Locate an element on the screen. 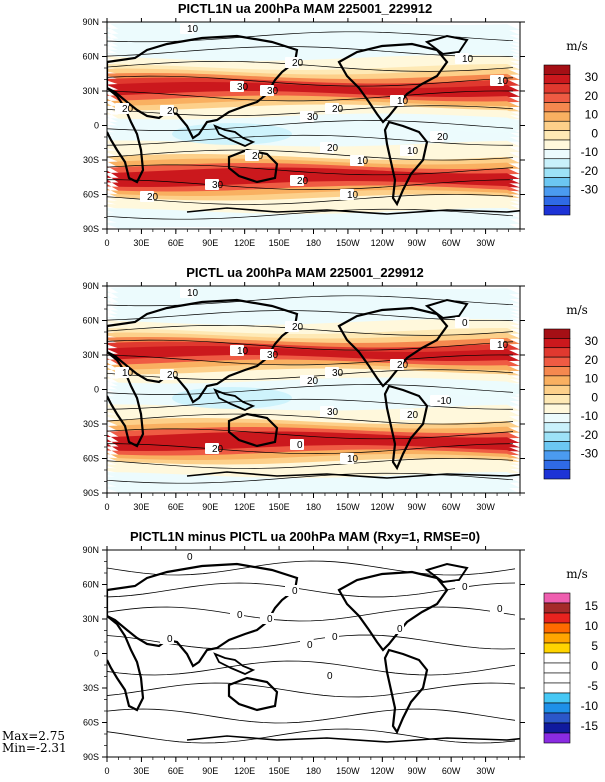  colorbar-label: -10 is located at coordinates (590, 706).